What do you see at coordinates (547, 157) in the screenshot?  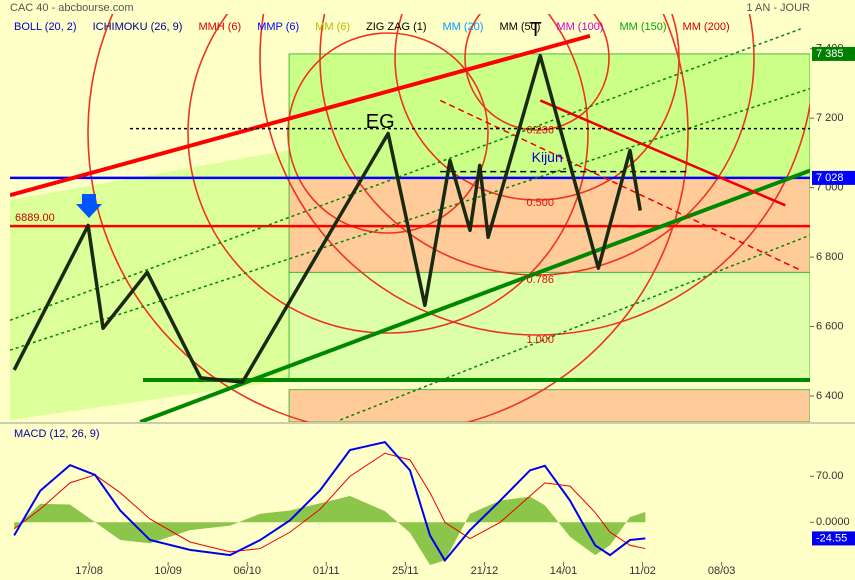 I see `annotation: Kijun` at bounding box center [547, 157].